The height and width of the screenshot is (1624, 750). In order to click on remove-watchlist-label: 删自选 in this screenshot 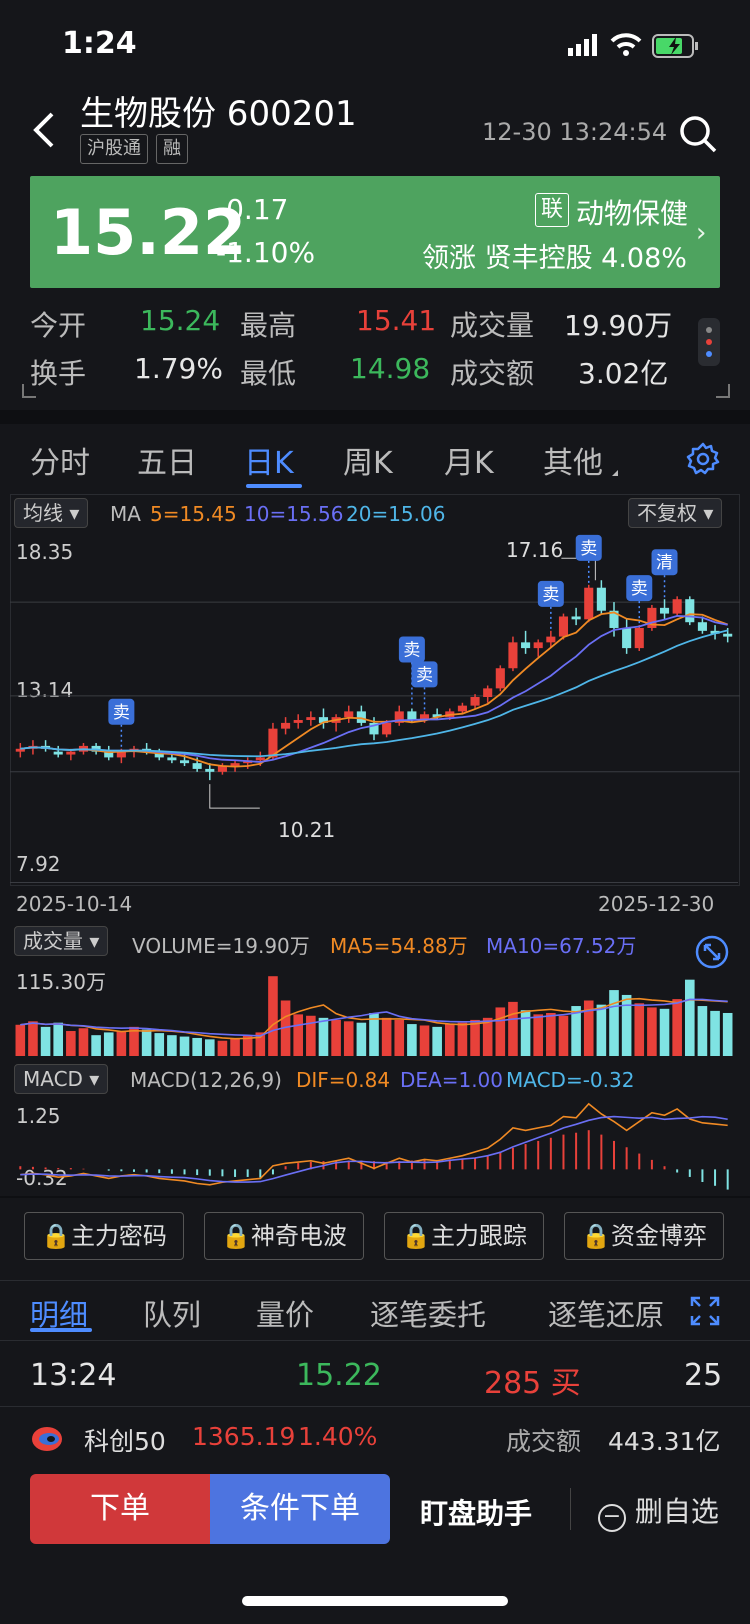, I will do `click(676, 1511)`.